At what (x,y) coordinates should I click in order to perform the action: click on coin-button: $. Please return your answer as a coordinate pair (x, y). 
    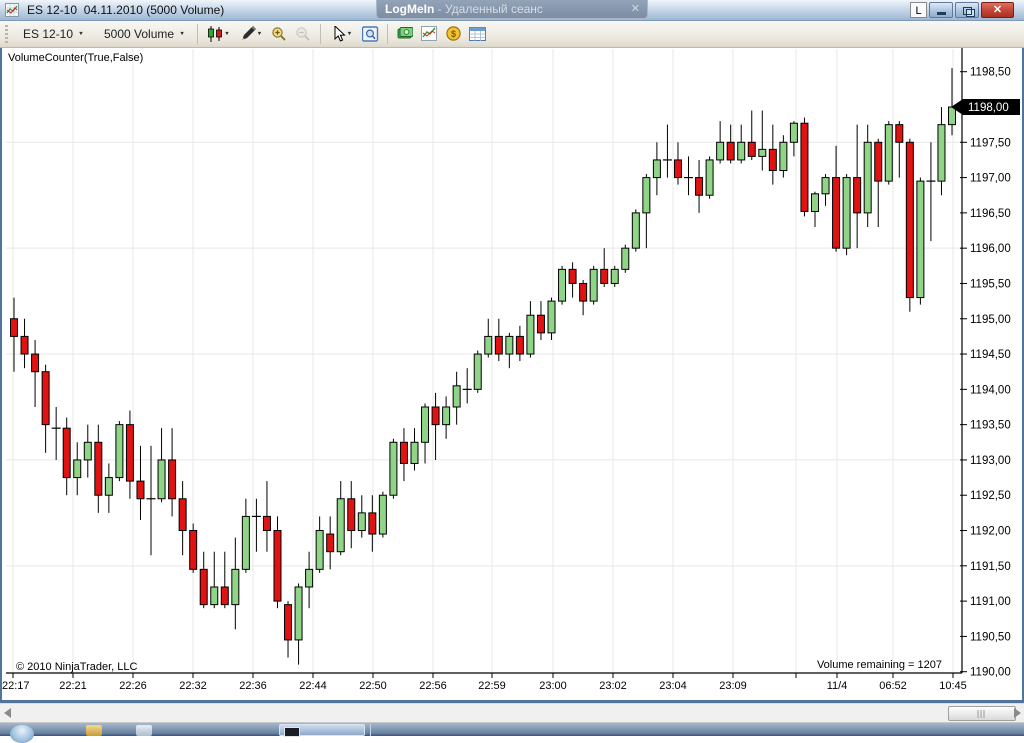
    Looking at the image, I should click on (453, 34).